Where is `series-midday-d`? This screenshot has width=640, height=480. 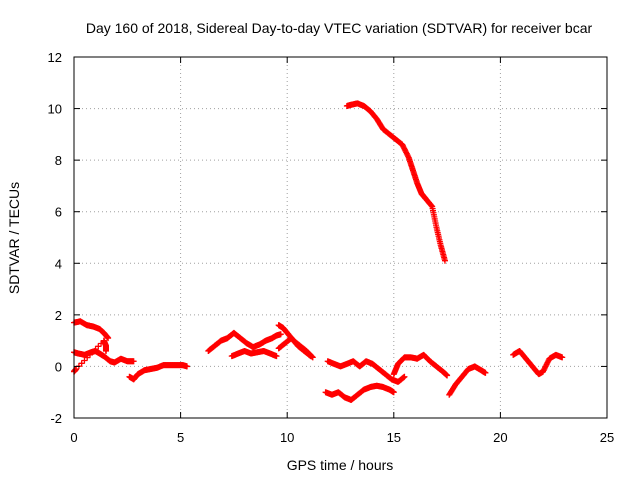
series-midday-d is located at coordinates (294, 347).